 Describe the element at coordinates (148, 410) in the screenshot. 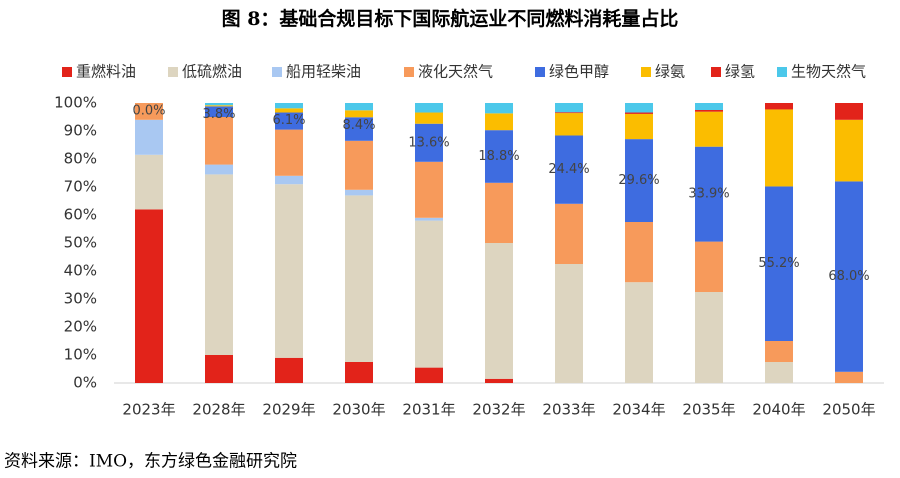

I see `x-tick-label: 2023年` at that location.